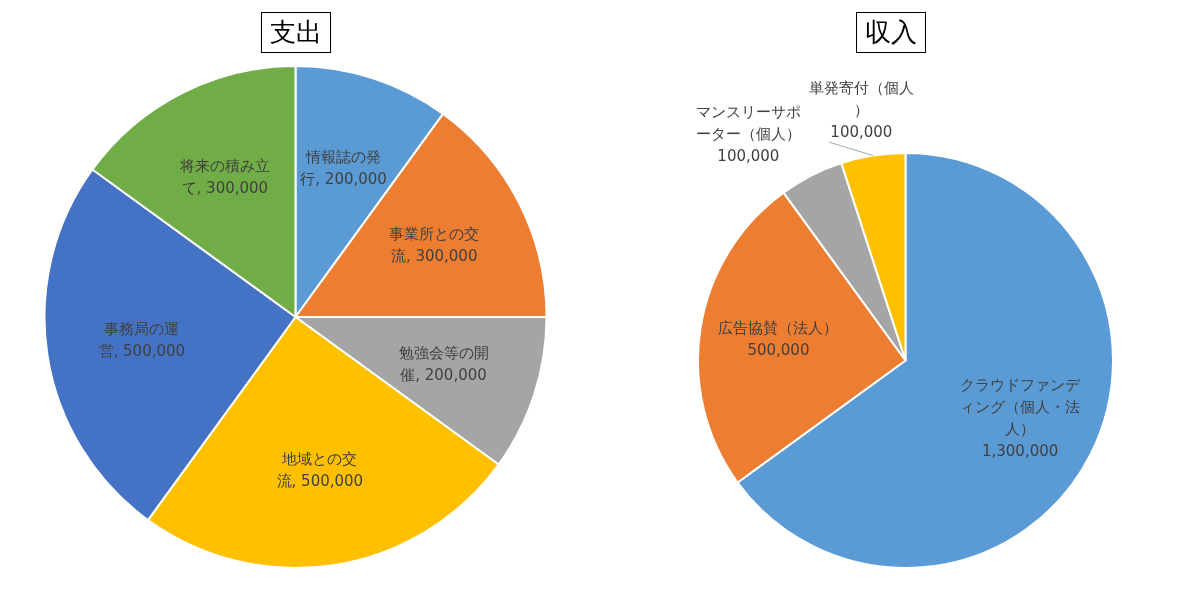 Image resolution: width=1200 pixels, height=594 pixels. Describe the element at coordinates (778, 350) in the screenshot. I see `data-label: 500,000` at that location.